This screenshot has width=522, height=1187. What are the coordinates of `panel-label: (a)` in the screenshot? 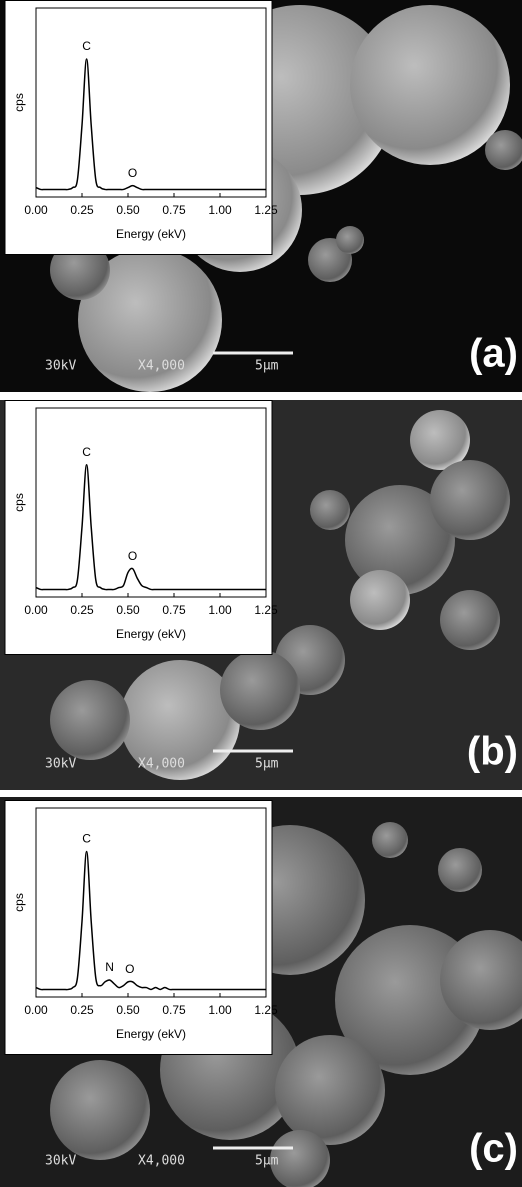 It's located at (493, 354).